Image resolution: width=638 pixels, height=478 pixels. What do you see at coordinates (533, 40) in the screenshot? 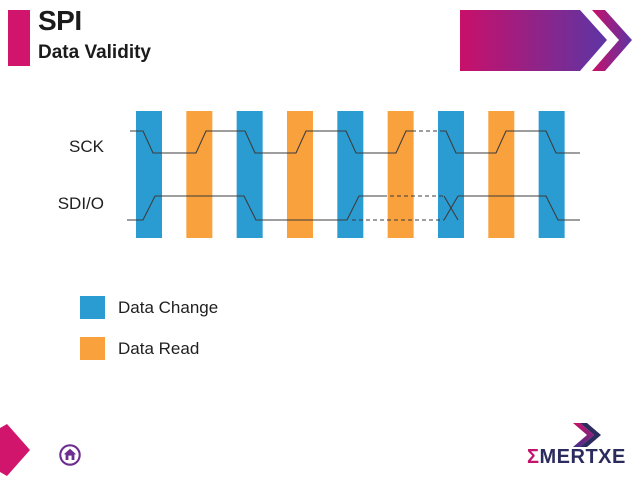
I see `banner-arrow-shape` at bounding box center [533, 40].